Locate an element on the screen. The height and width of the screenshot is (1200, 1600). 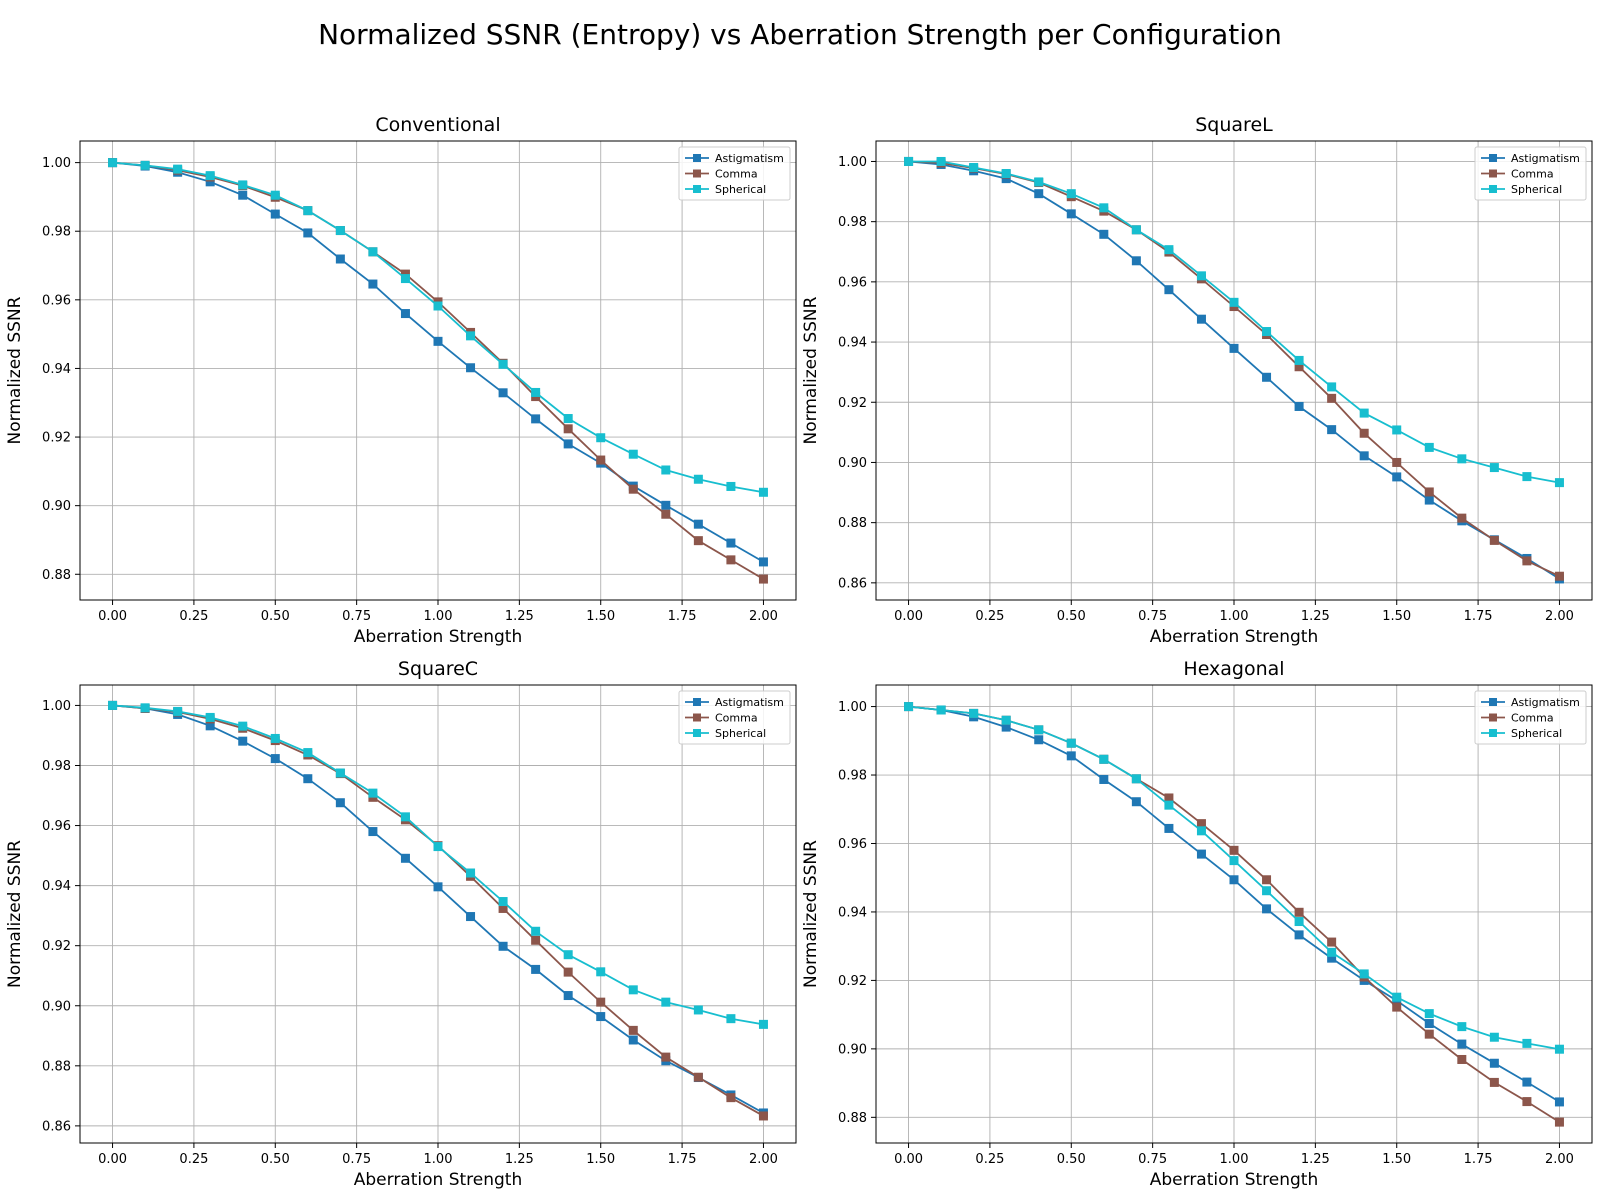
chart-title: Hexagonal is located at coordinates (1233, 669).